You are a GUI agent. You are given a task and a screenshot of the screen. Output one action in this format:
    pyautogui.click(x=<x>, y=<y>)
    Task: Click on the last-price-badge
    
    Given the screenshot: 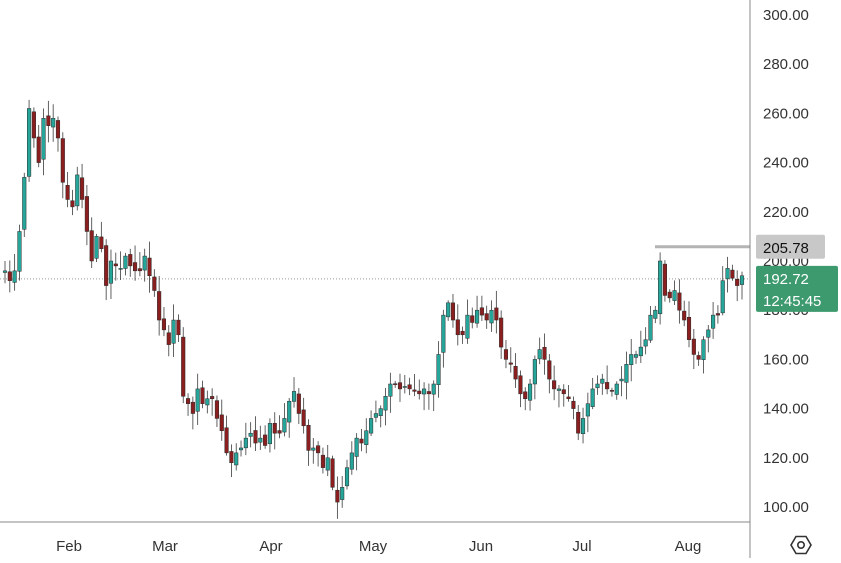 What is the action you would take?
    pyautogui.click(x=797, y=288)
    